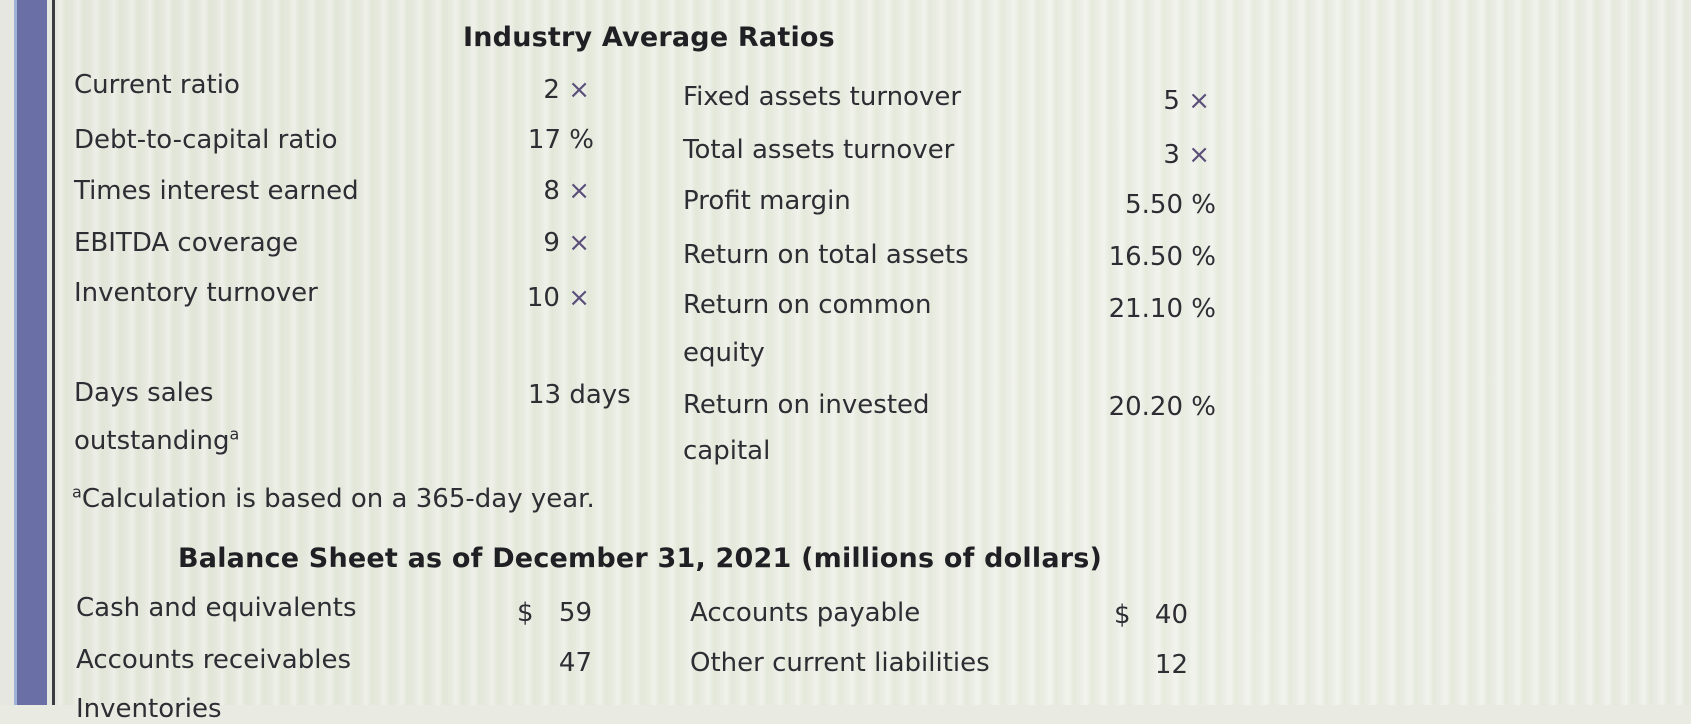  I want to click on balance-left-label: Cash and equivalents, so click(216, 608).